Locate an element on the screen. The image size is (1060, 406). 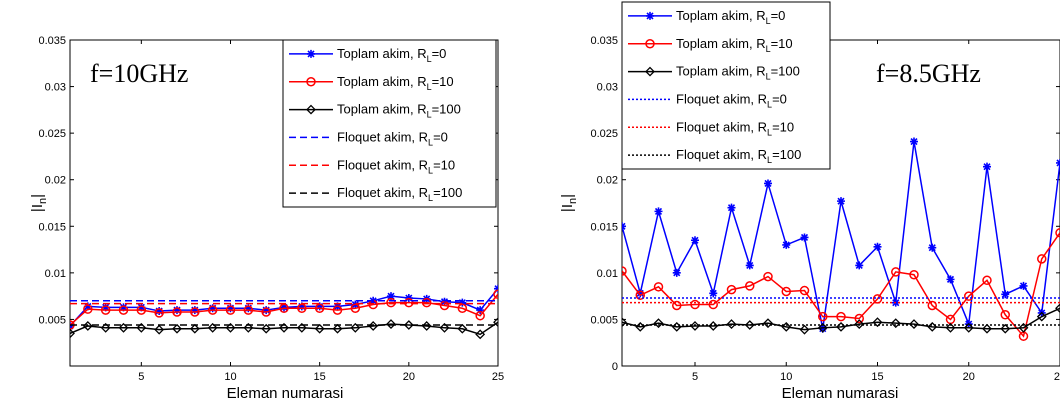
frequency-annotation: f=8.5GHz is located at coordinates (928, 73).